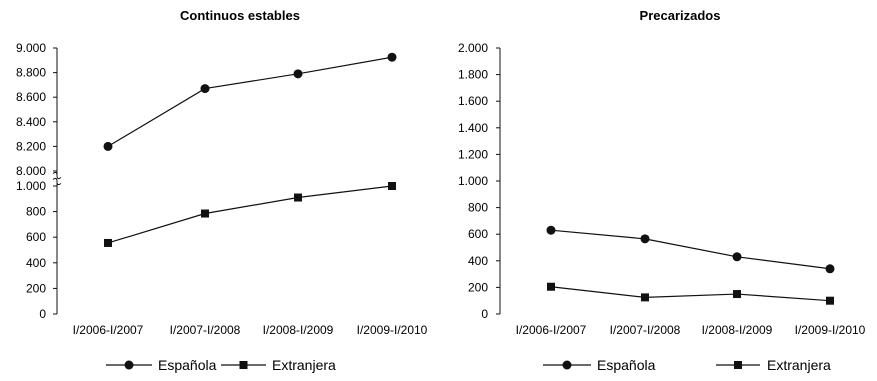  I want to click on y-tick-label: 1.400, so click(473, 128).